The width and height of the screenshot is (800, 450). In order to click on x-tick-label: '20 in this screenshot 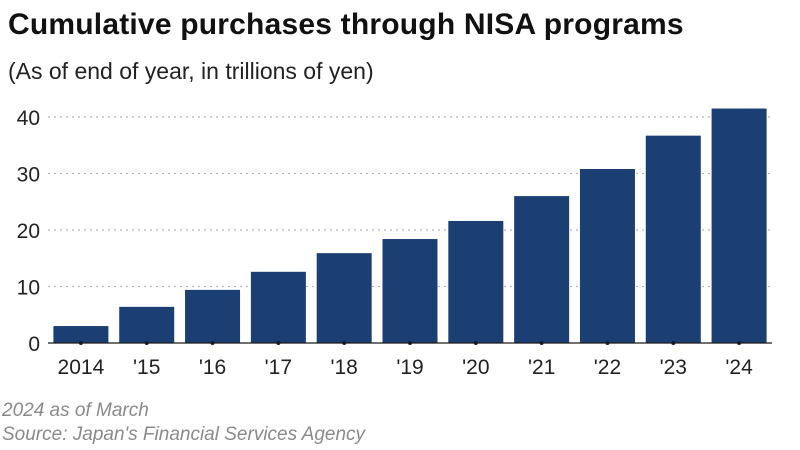, I will do `click(475, 367)`.